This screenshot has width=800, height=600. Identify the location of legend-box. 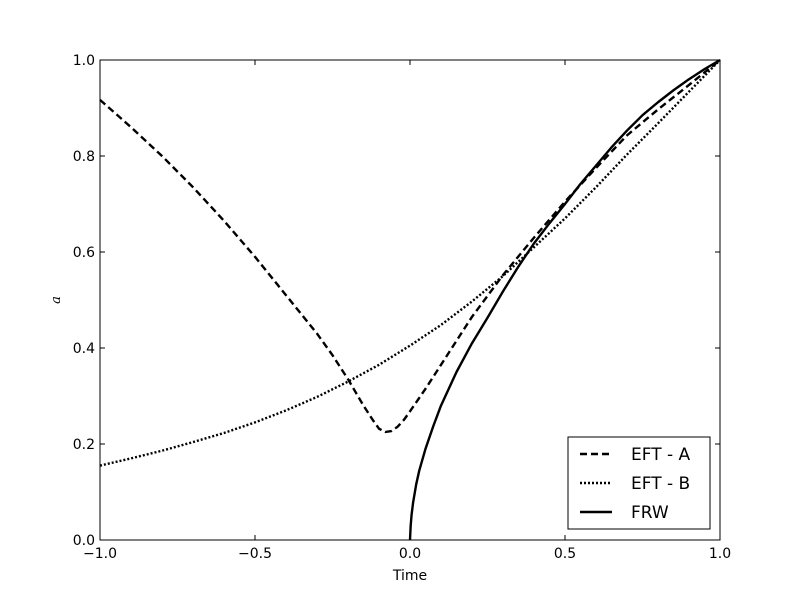
(639, 483).